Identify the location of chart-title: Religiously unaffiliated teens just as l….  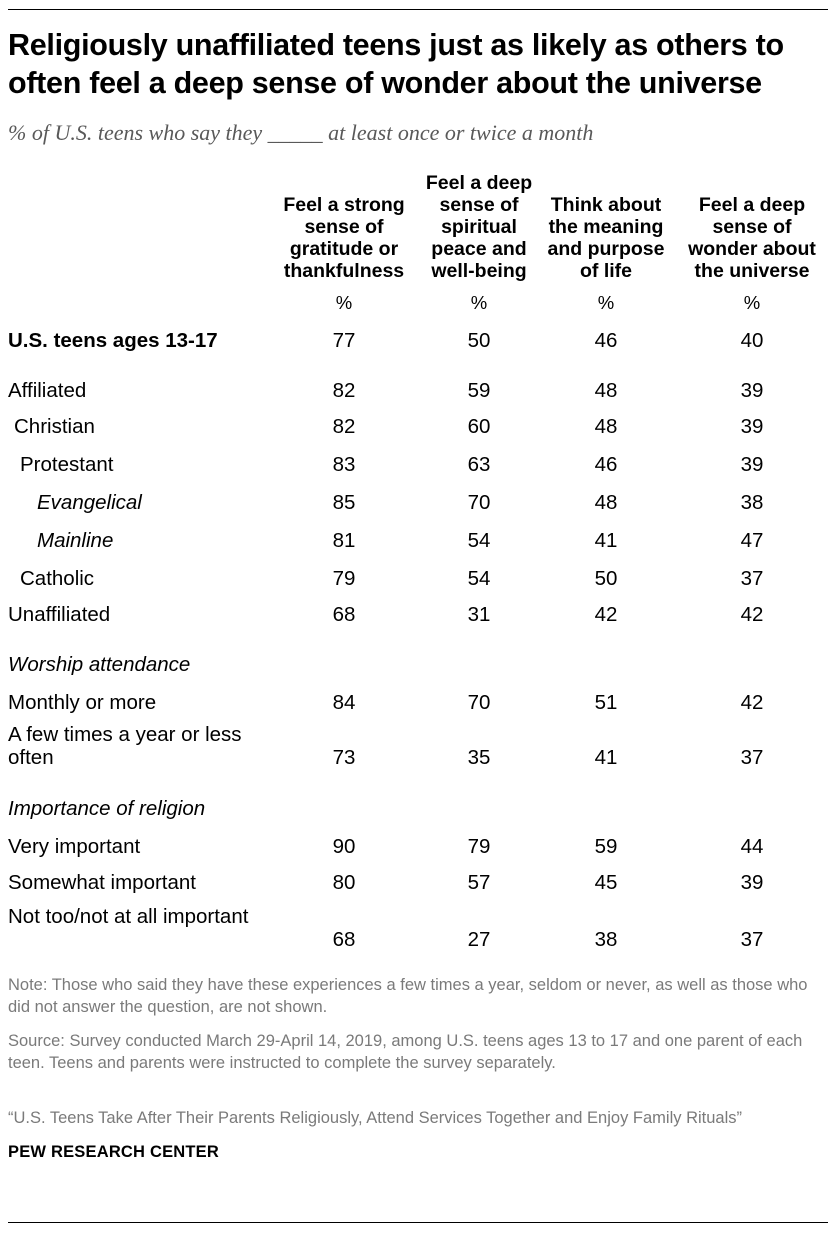
(396, 64).